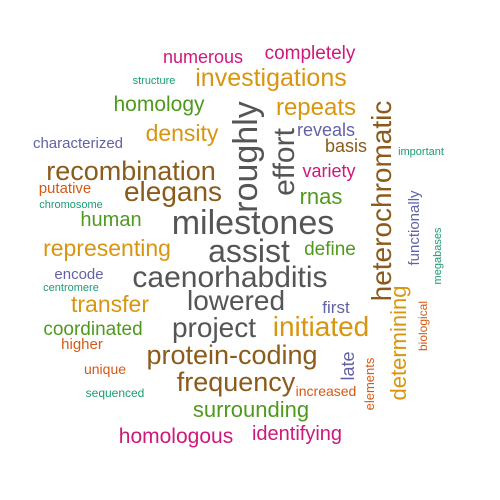  What do you see at coordinates (214, 327) in the screenshot?
I see `word-project: project` at bounding box center [214, 327].